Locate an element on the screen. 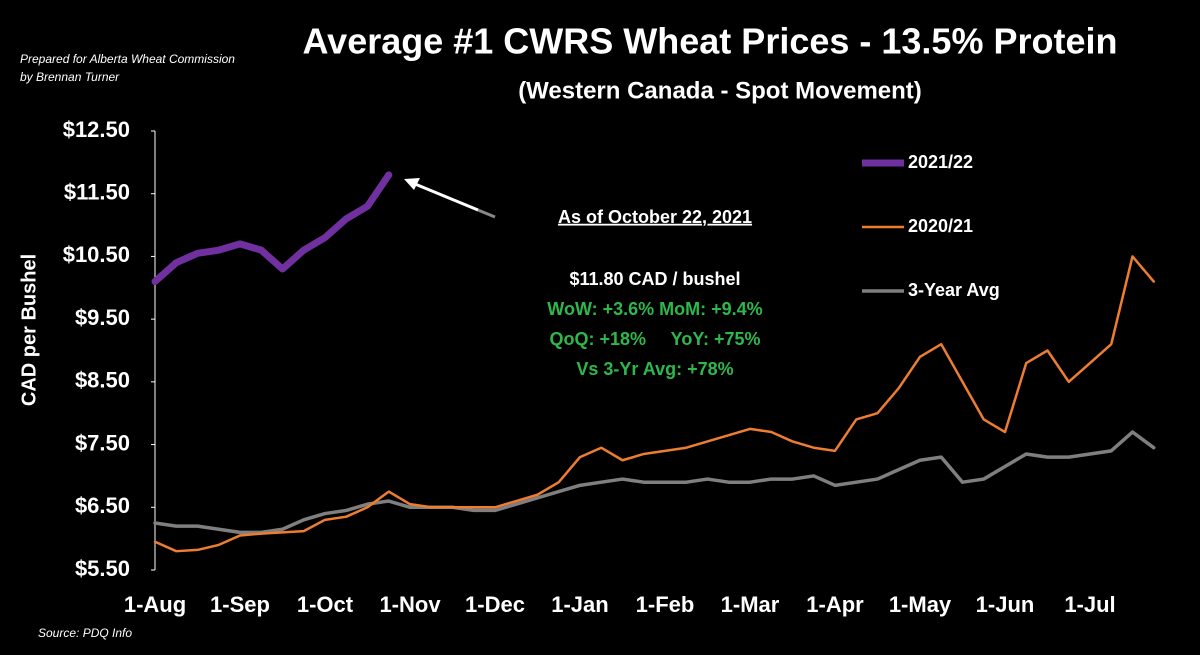  y-axis-label: CAD per Bushel is located at coordinates (29, 330).